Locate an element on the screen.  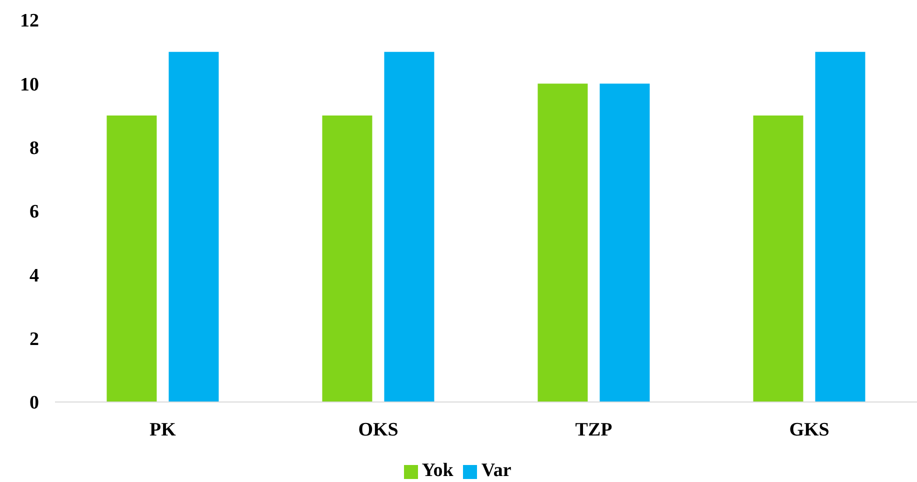
x-tick-label: GKS is located at coordinates (809, 429).